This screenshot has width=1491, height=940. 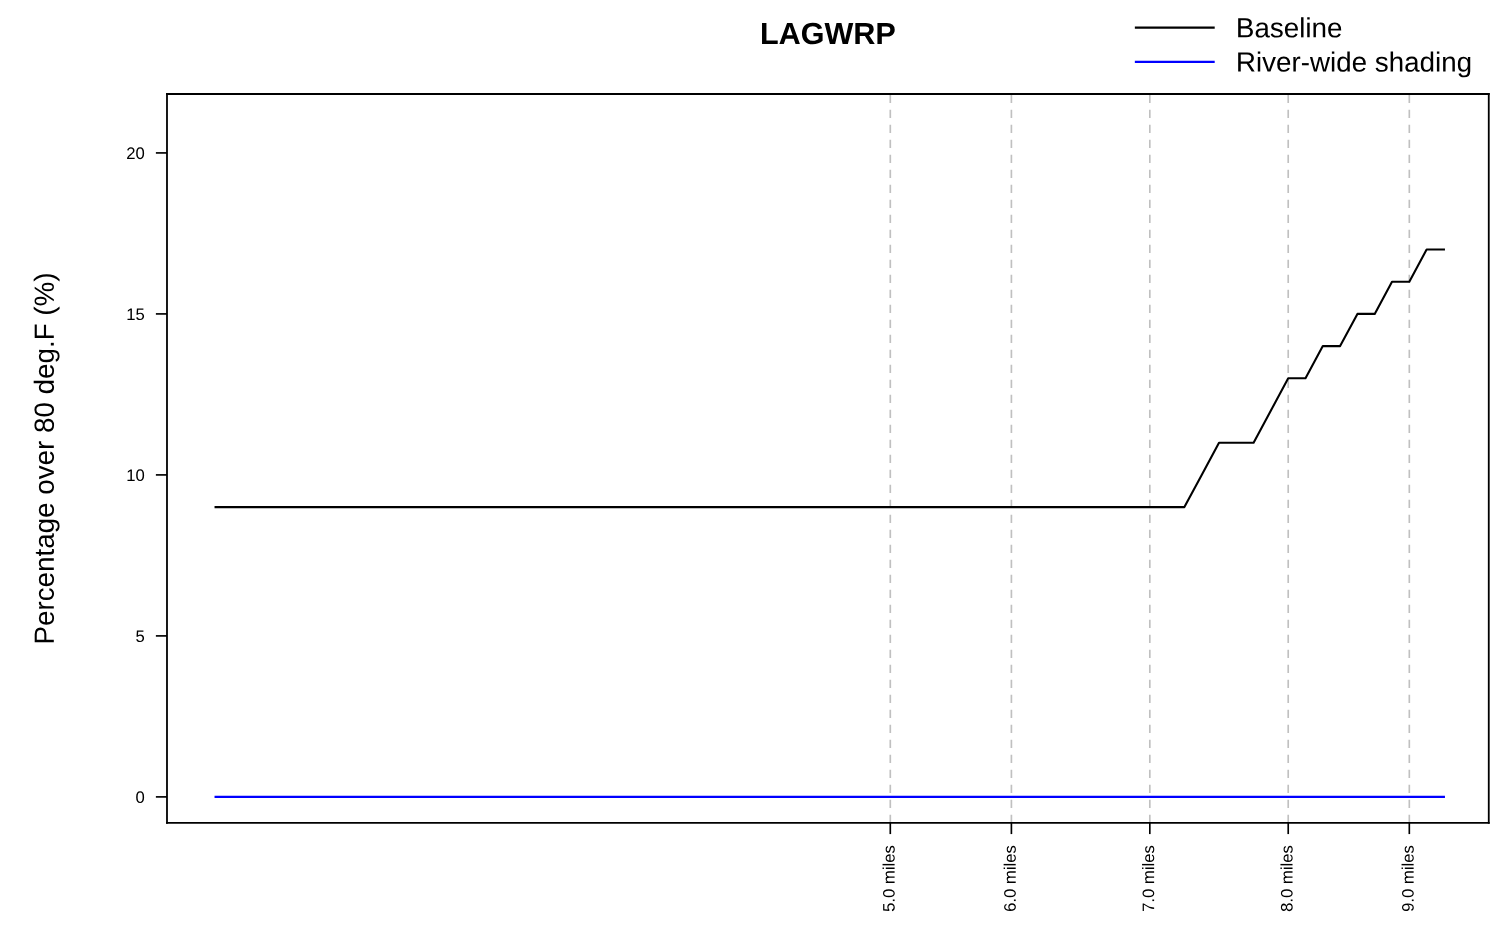 What do you see at coordinates (888, 878) in the screenshot?
I see `x-tick-label: 5.0 miles` at bounding box center [888, 878].